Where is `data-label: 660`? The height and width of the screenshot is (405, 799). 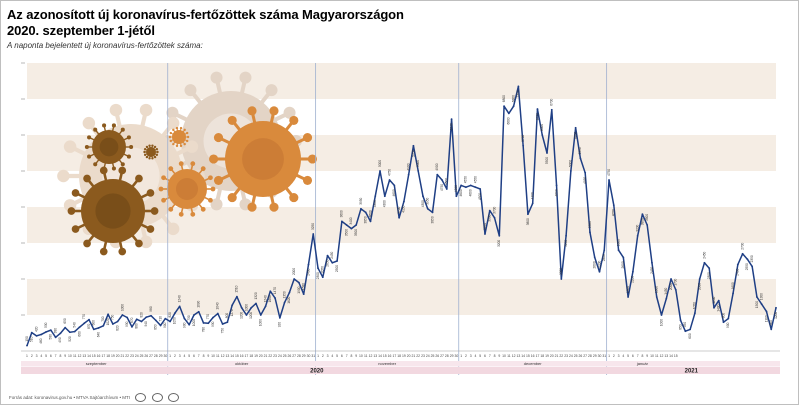 data-label: 660 is located at coordinates (79, 334).